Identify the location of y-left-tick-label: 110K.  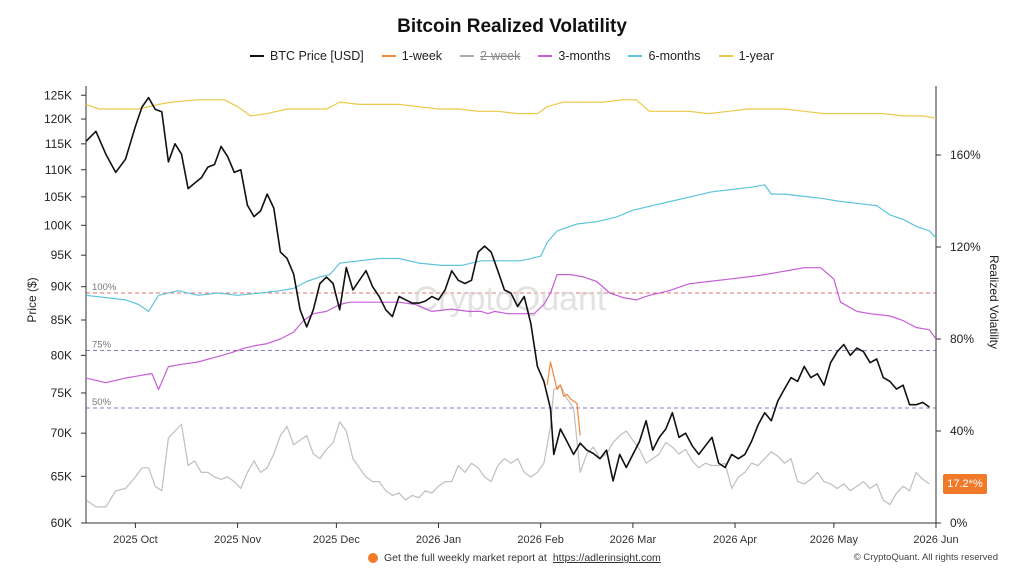
(58, 170).